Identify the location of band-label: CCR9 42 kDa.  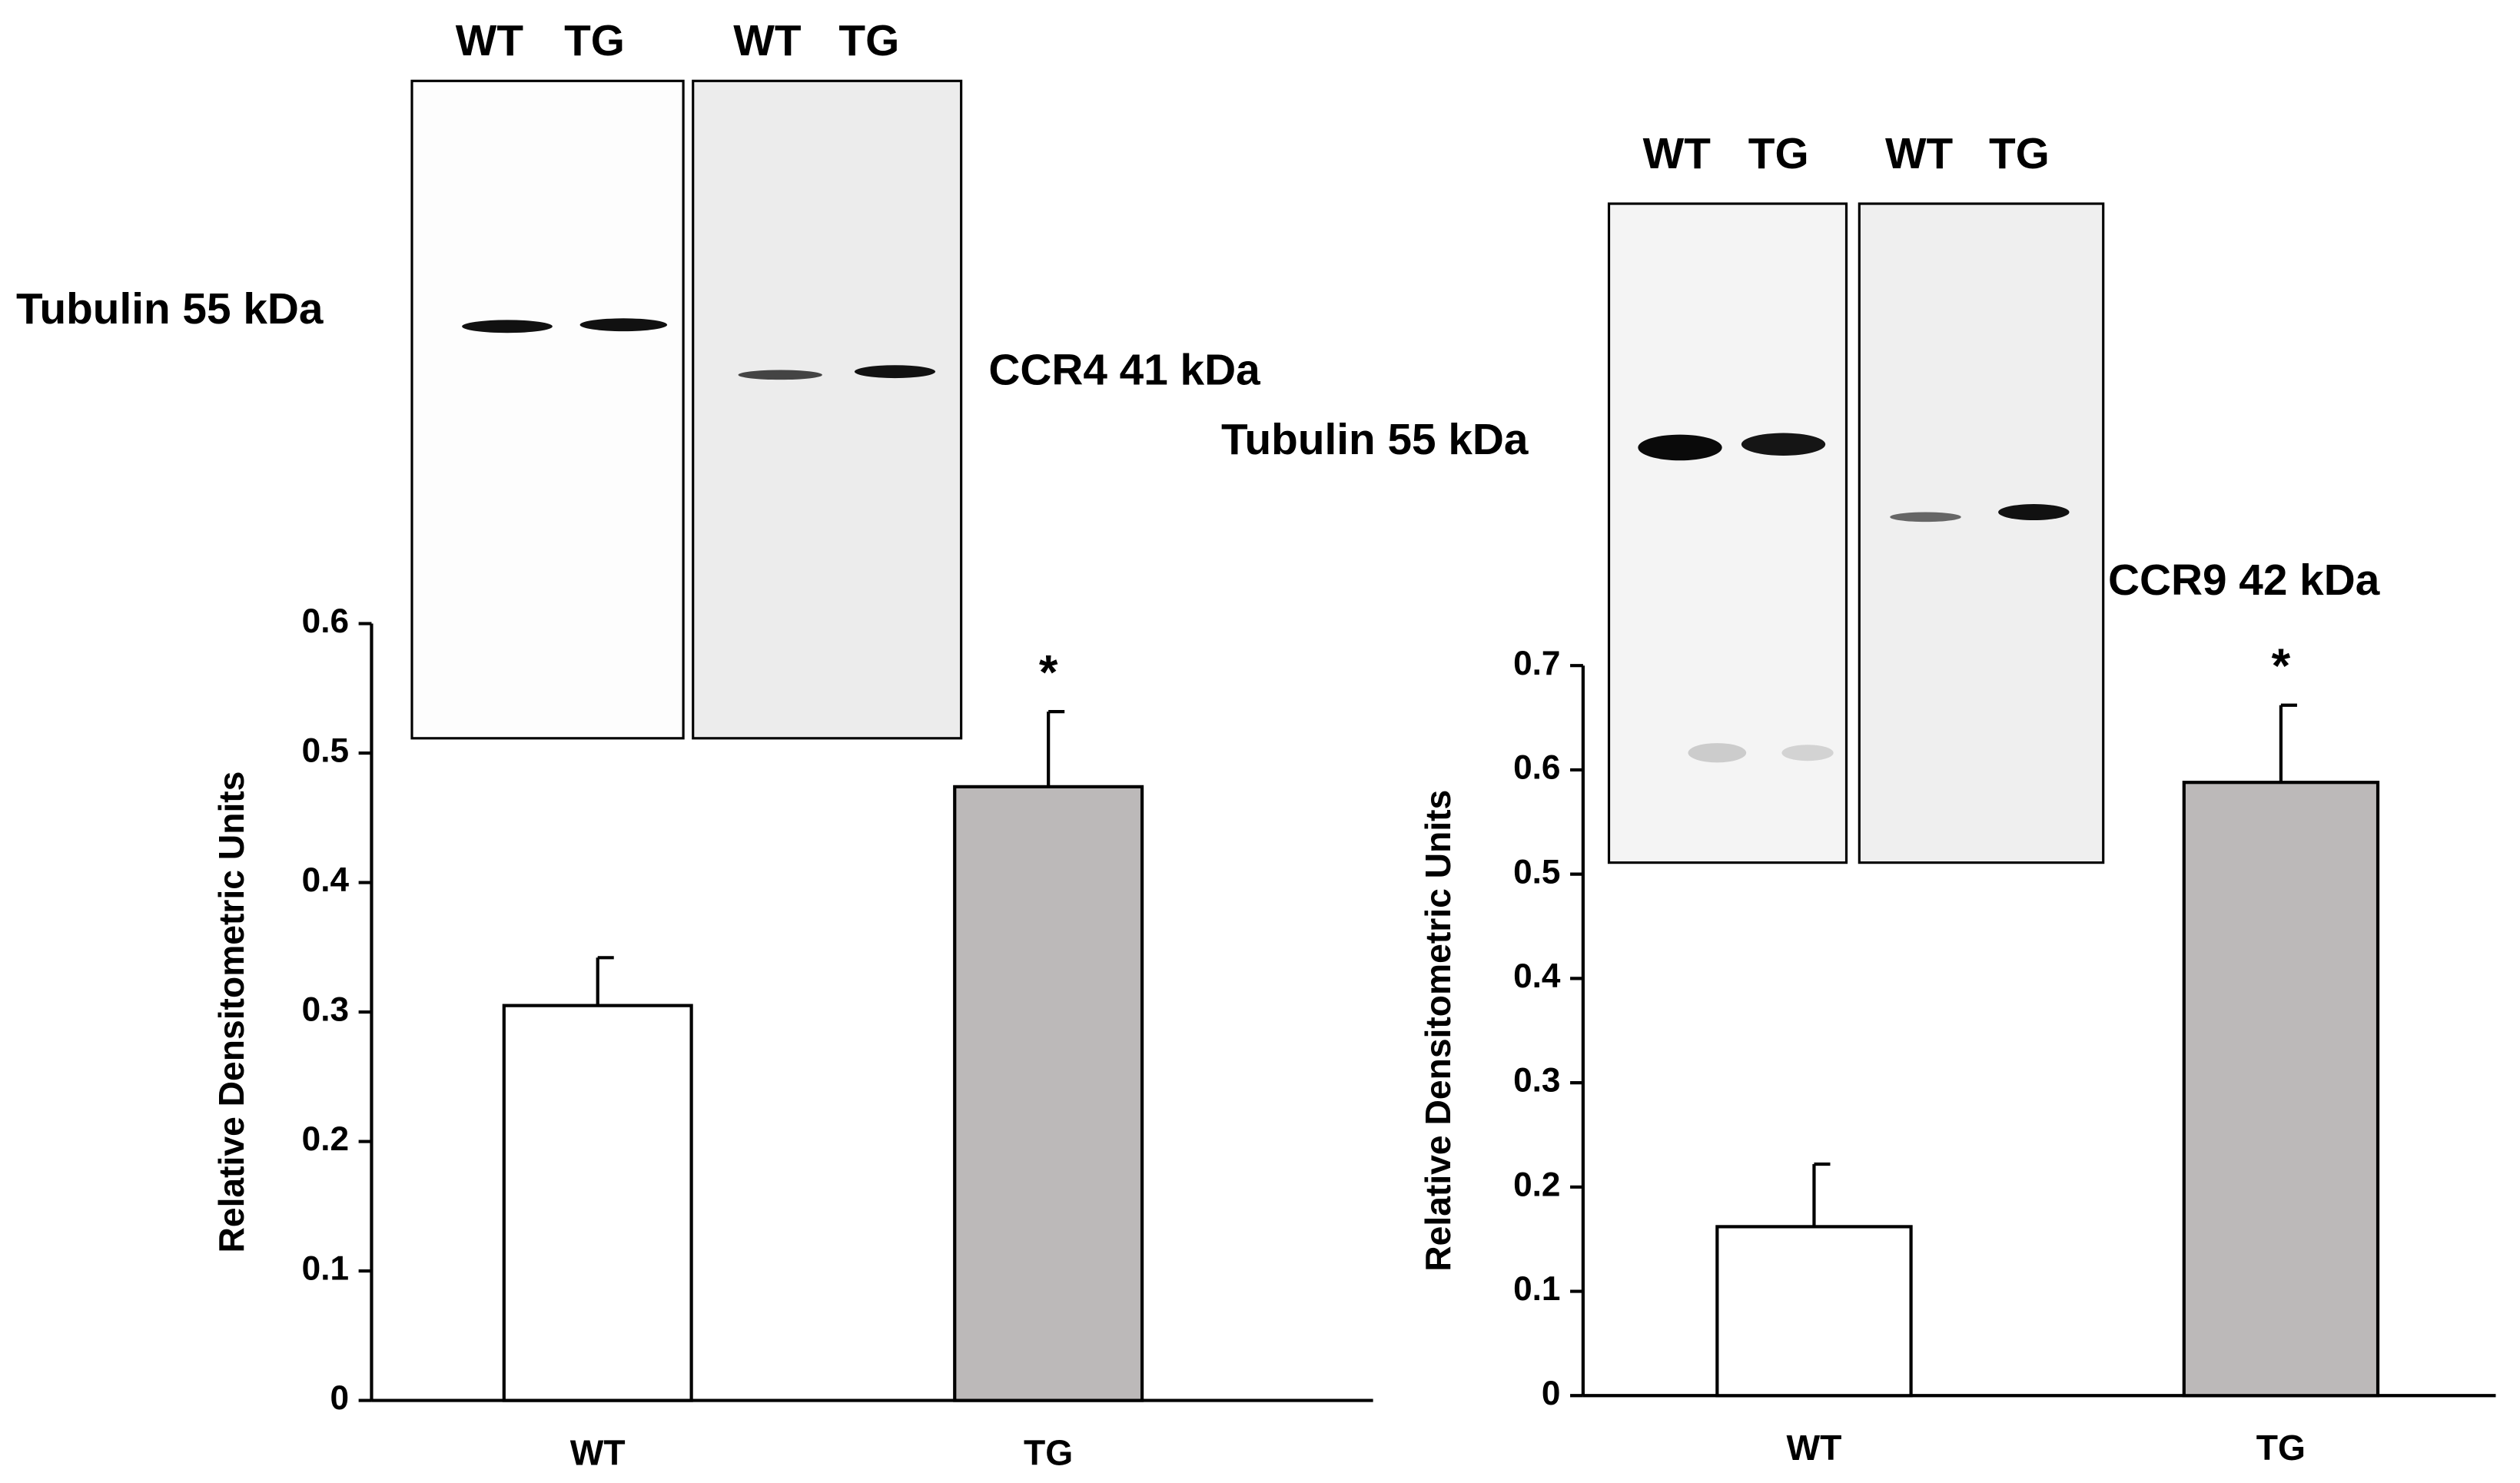
(2244, 580).